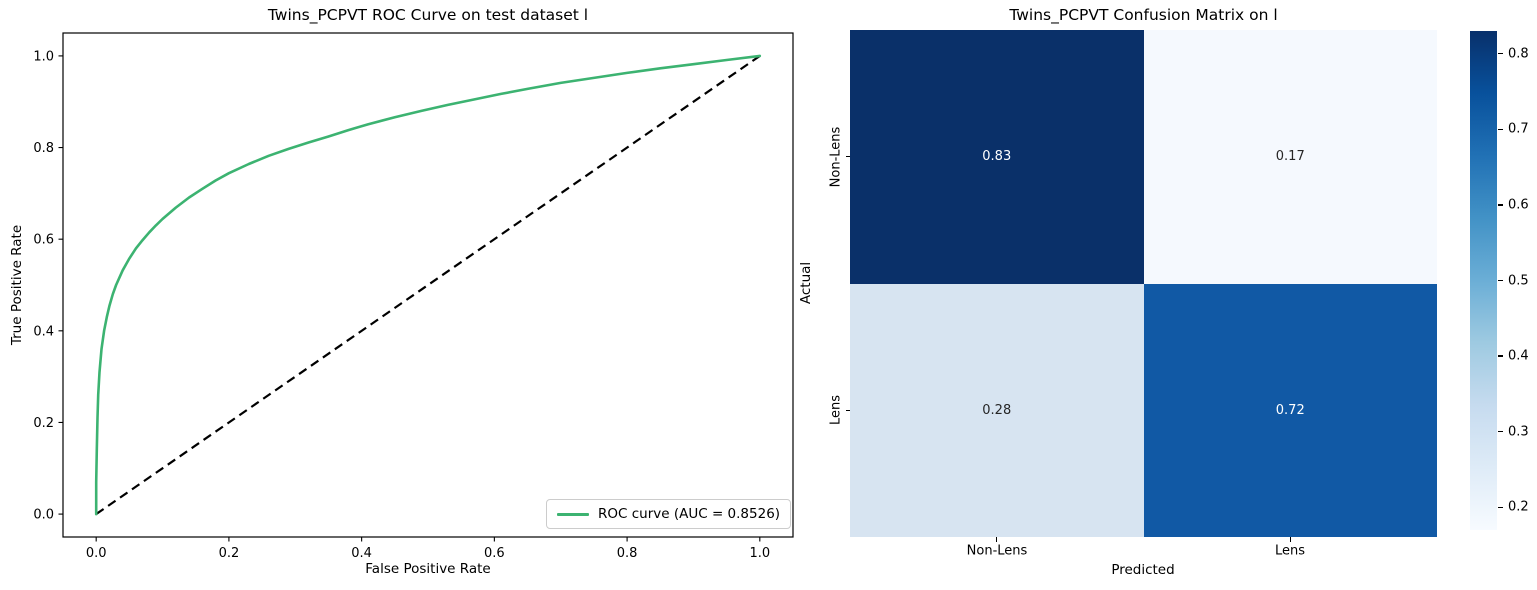  What do you see at coordinates (836, 410) in the screenshot?
I see `cm-y-tick-label-lens: Lens` at bounding box center [836, 410].